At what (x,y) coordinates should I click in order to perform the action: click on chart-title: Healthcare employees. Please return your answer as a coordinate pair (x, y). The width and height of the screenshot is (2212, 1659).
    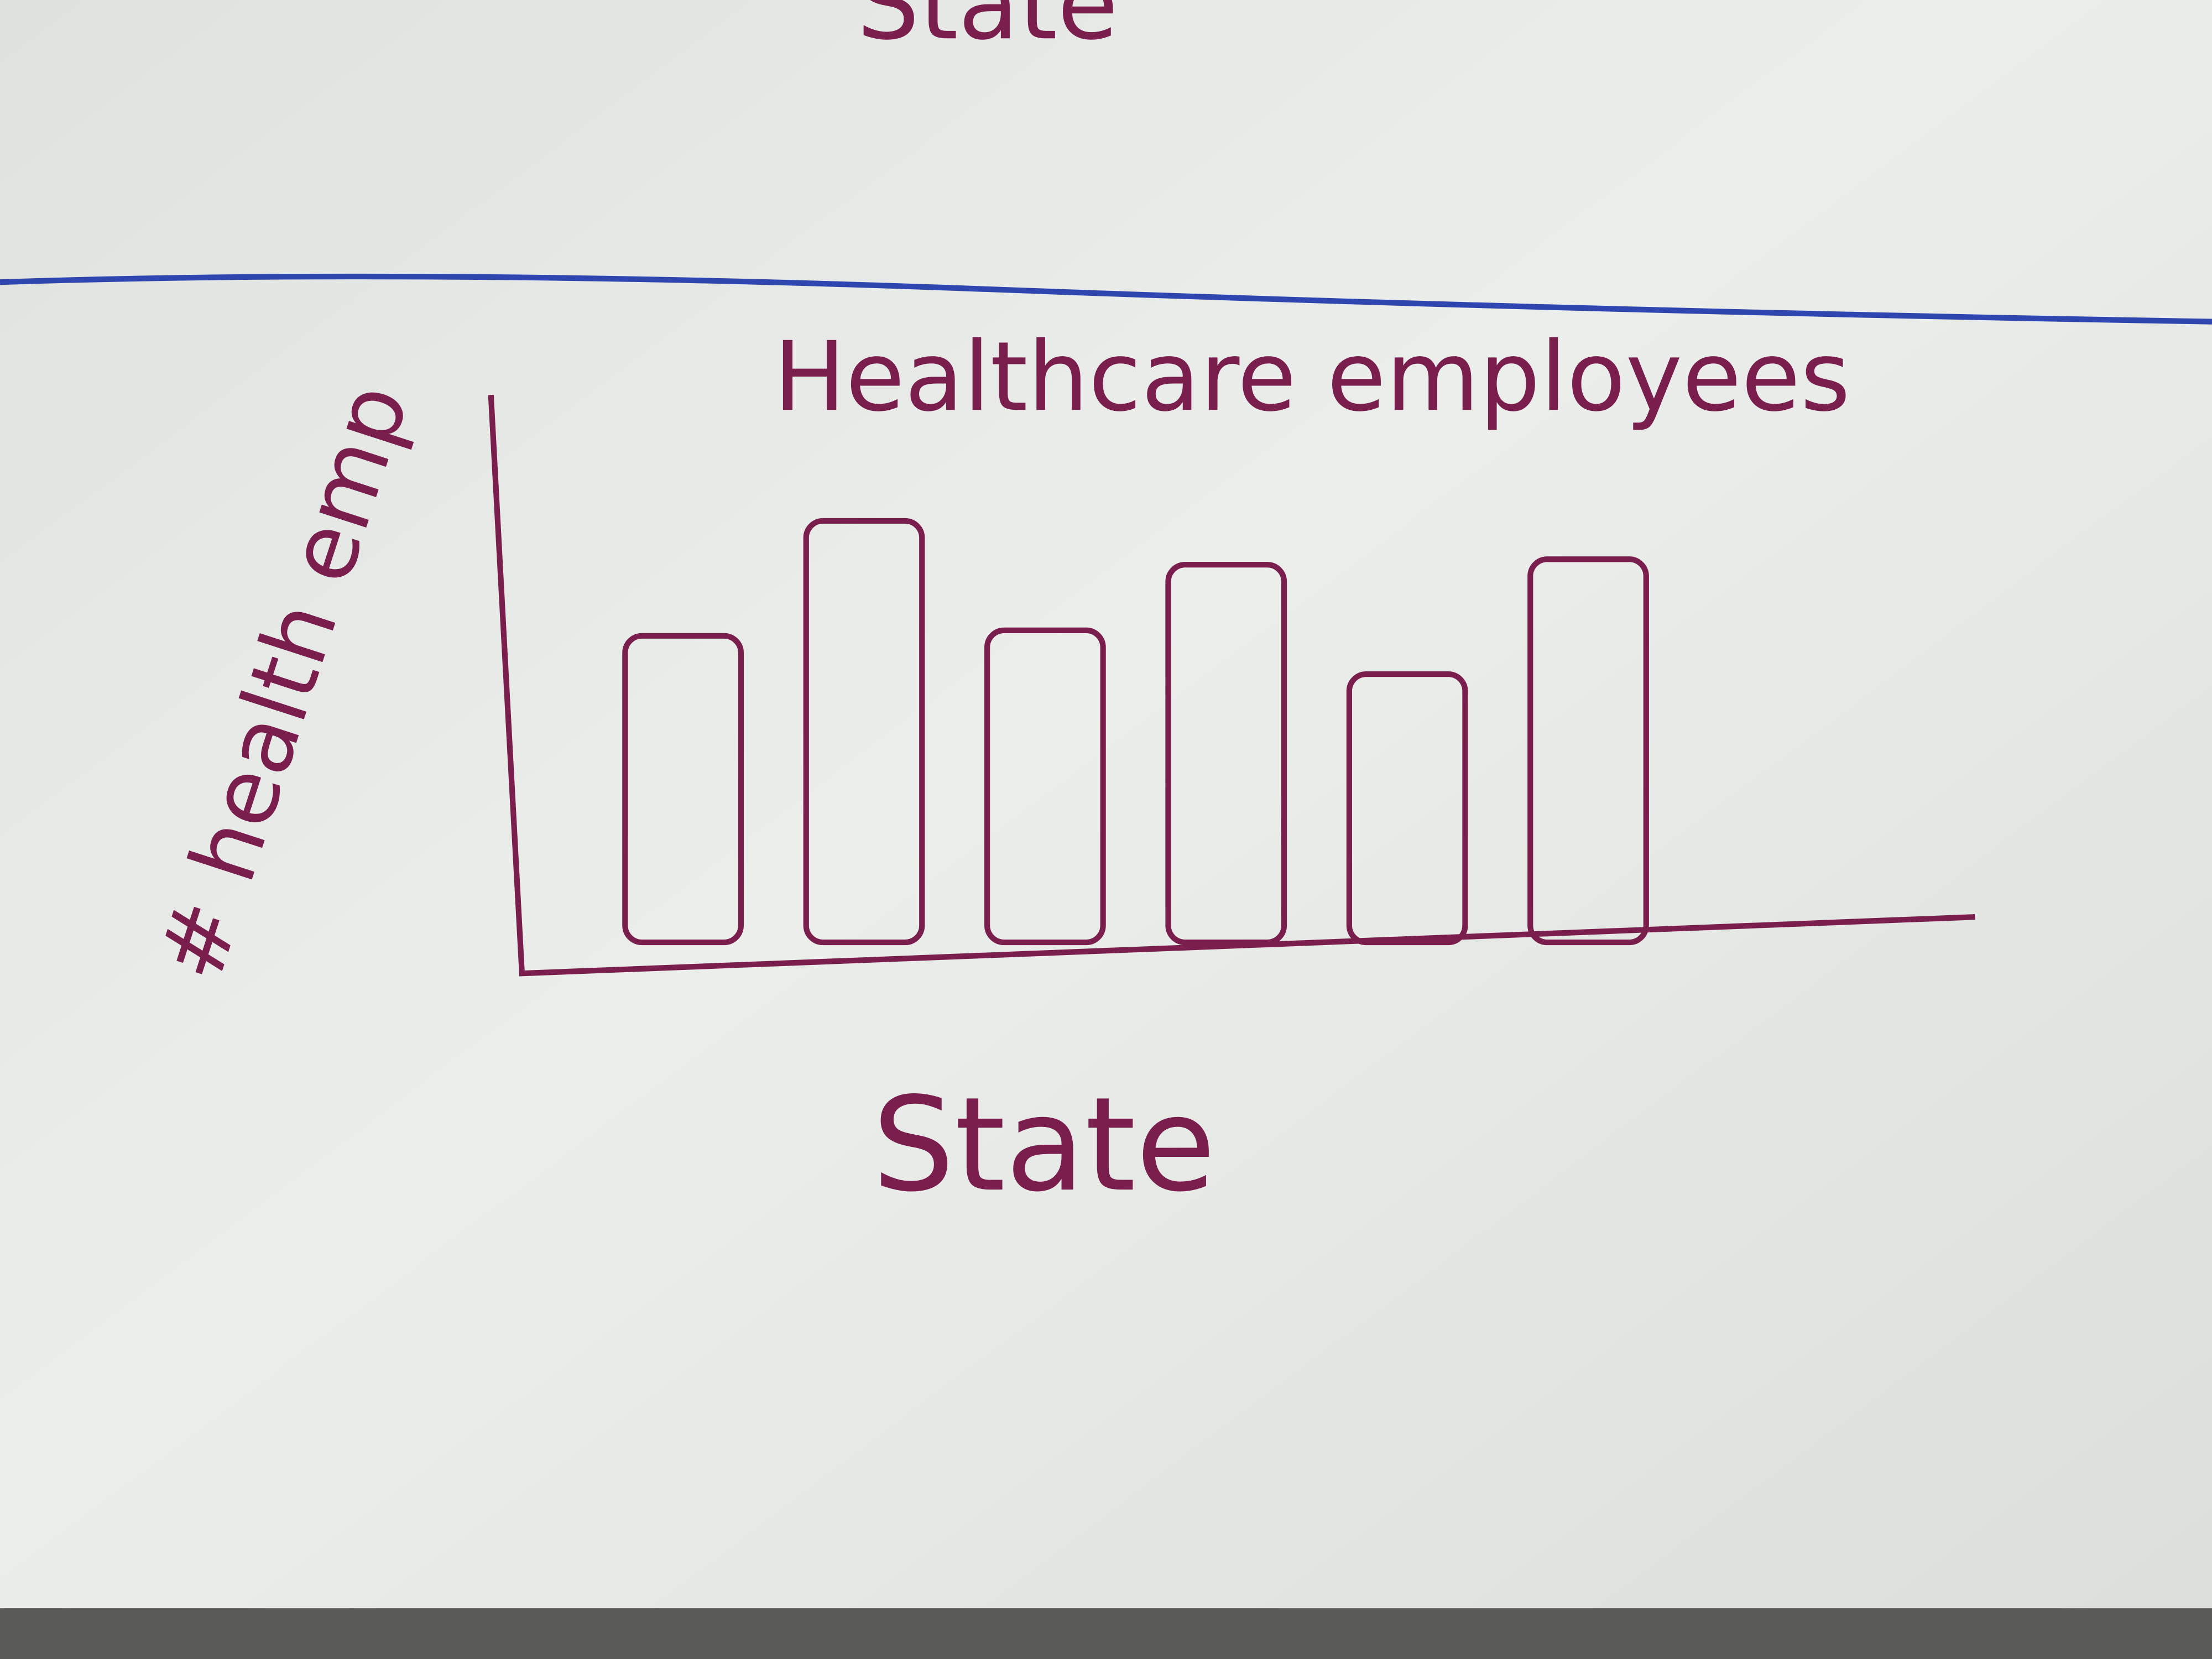
    Looking at the image, I should click on (1312, 376).